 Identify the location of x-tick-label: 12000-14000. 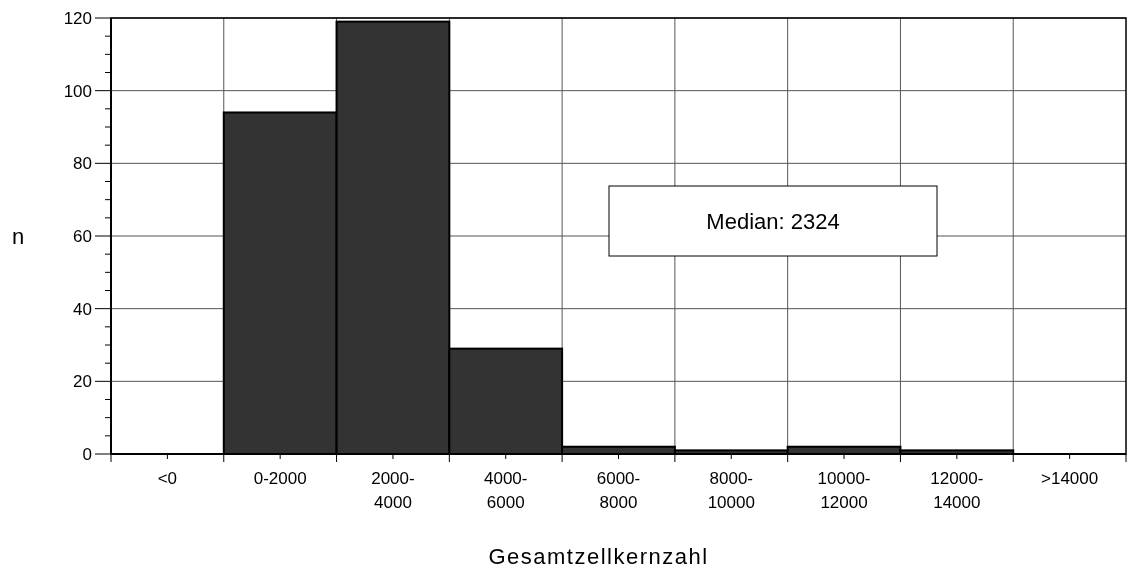
(957, 490).